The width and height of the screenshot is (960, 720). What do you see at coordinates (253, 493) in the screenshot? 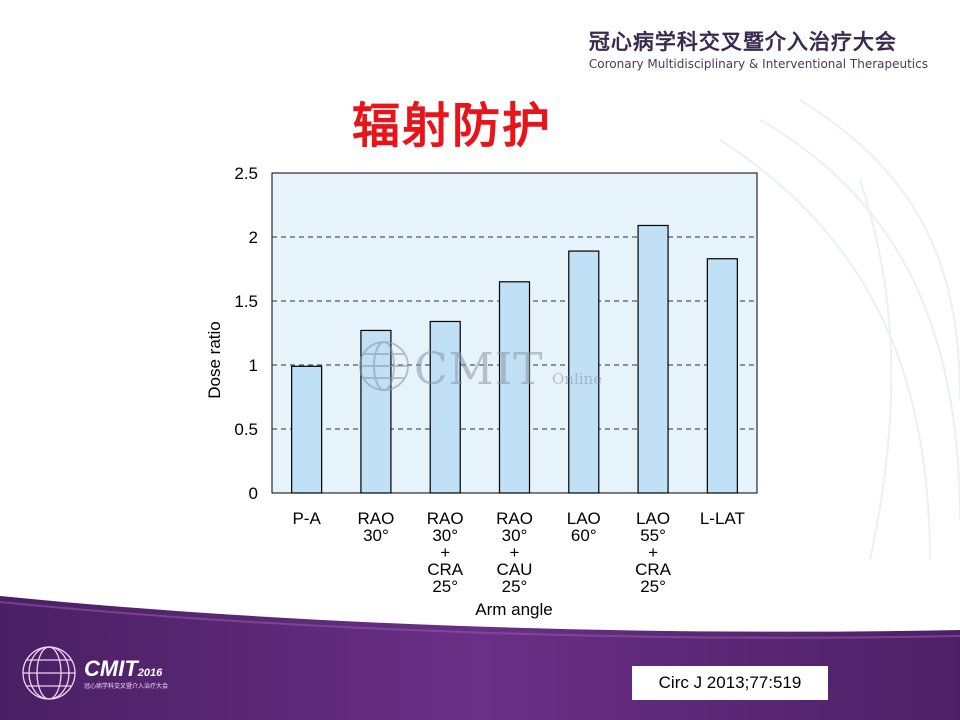
I see `y-tick-label: 0` at bounding box center [253, 493].